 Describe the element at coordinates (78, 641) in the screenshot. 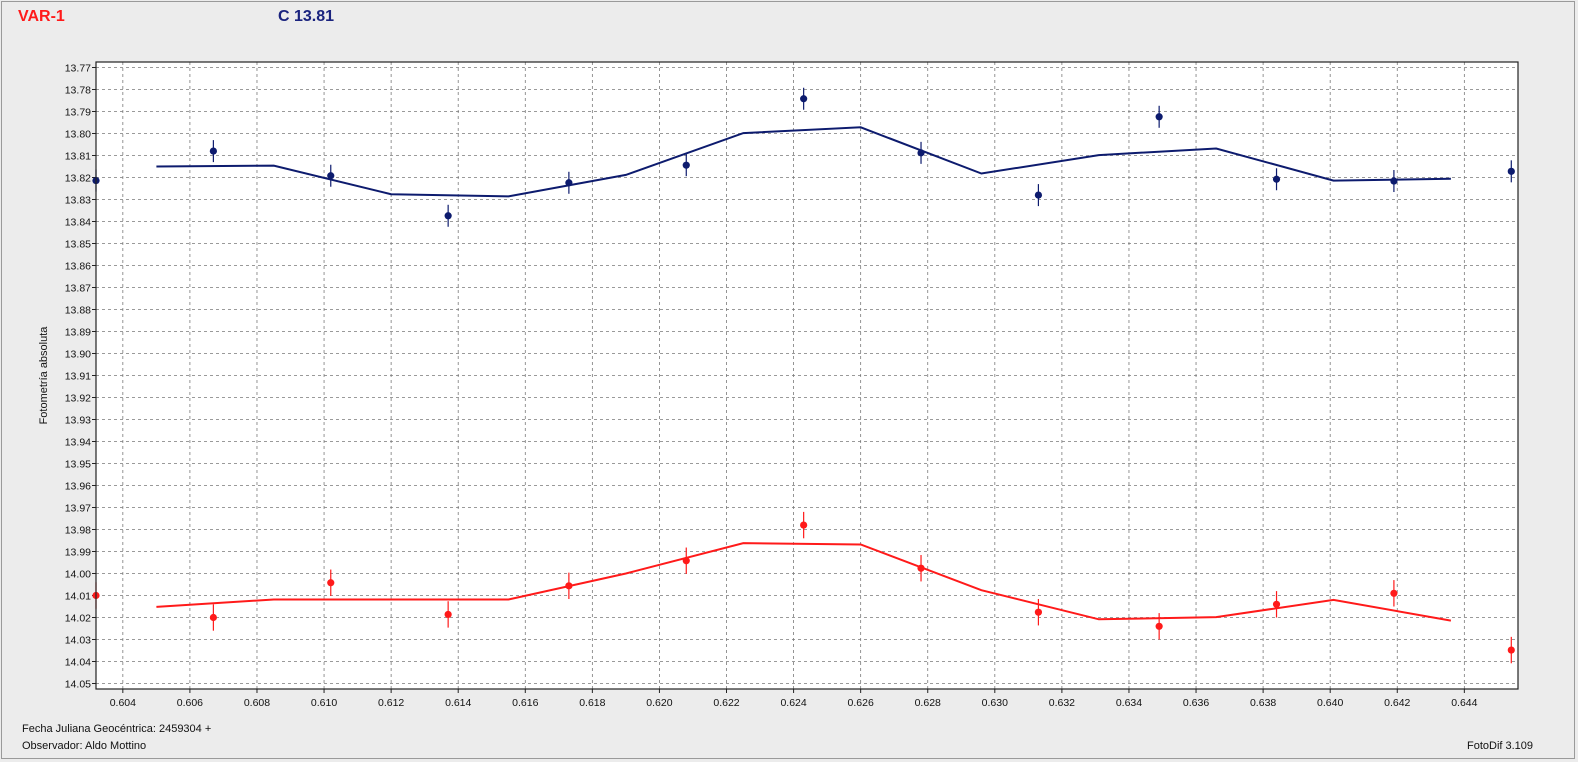

I see `y-tick-label: 14.03` at that location.